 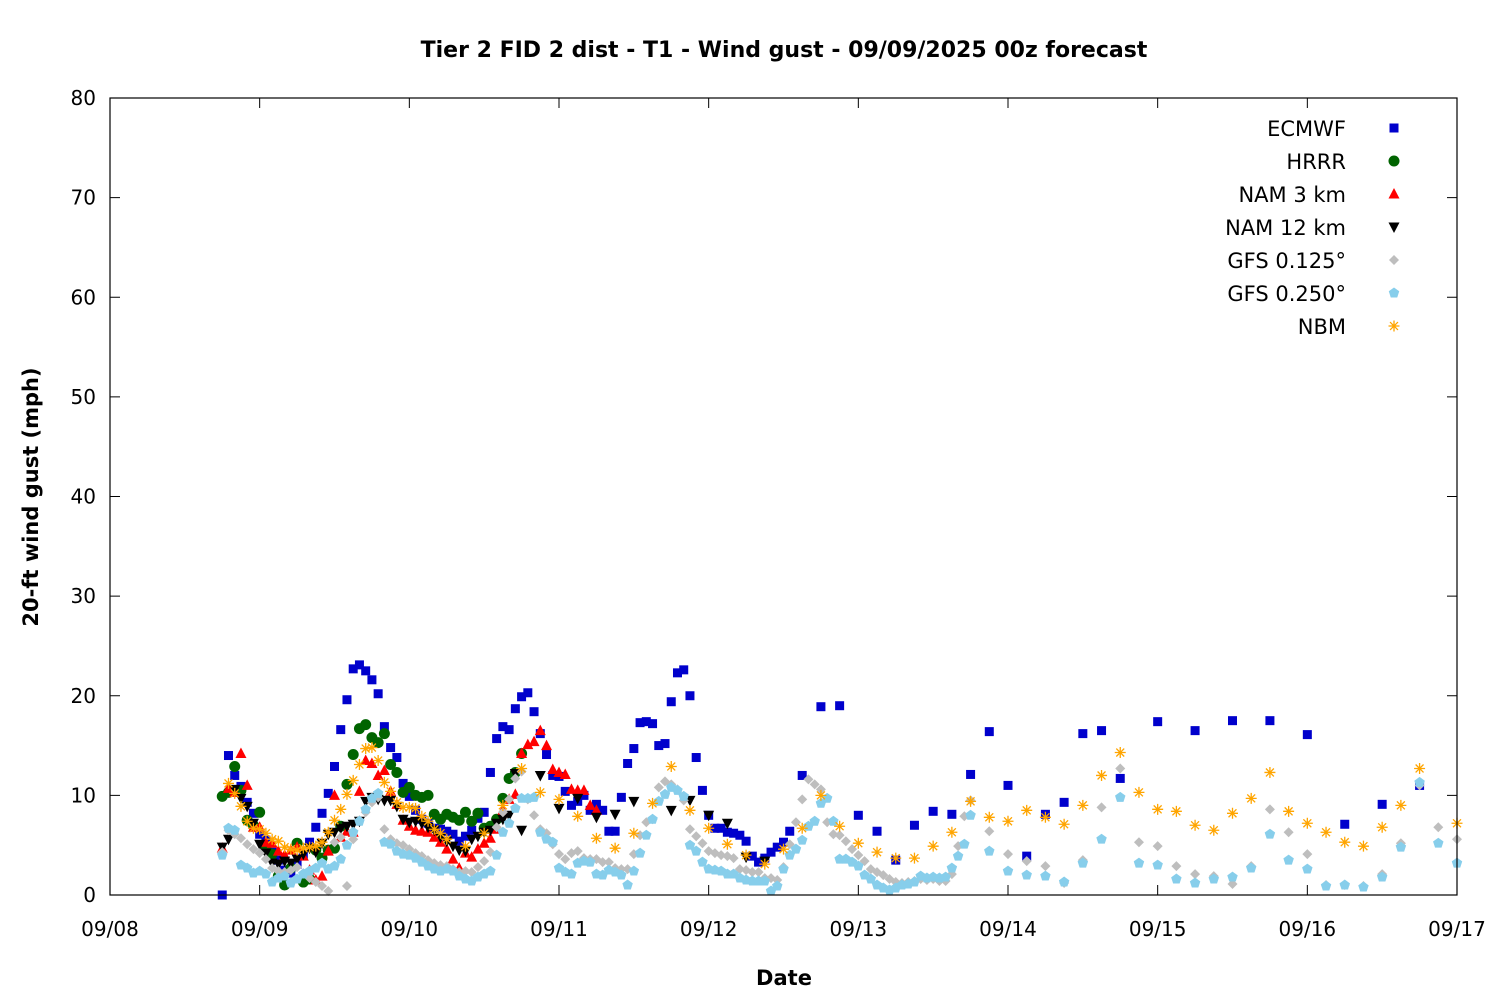 I want to click on legend-label: GFS 0.250°, so click(x=1286, y=294).